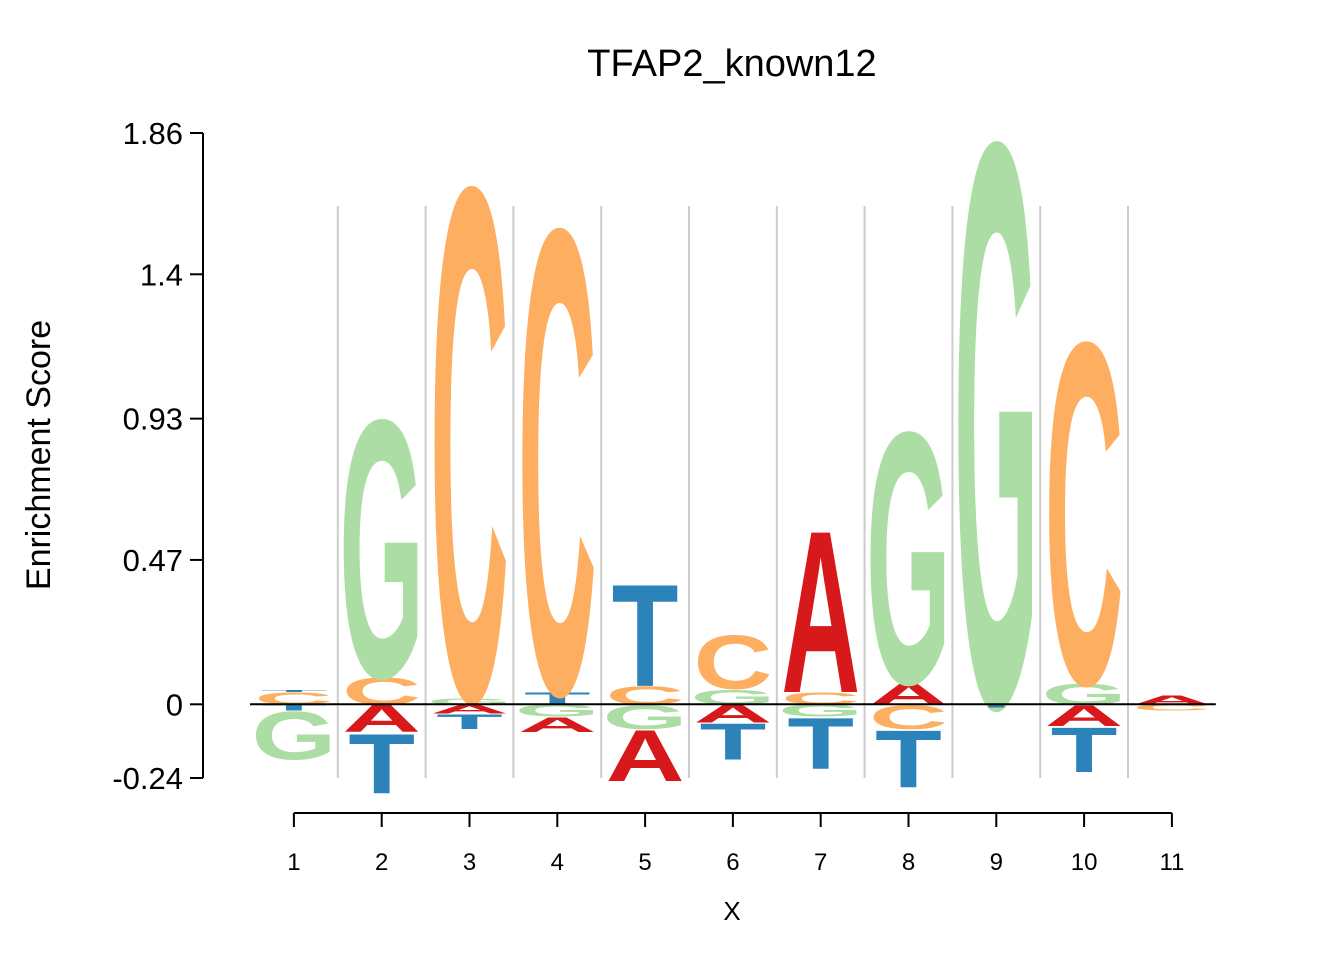 The height and width of the screenshot is (960, 1344). I want to click on x-tick-label: 3, so click(469, 862).